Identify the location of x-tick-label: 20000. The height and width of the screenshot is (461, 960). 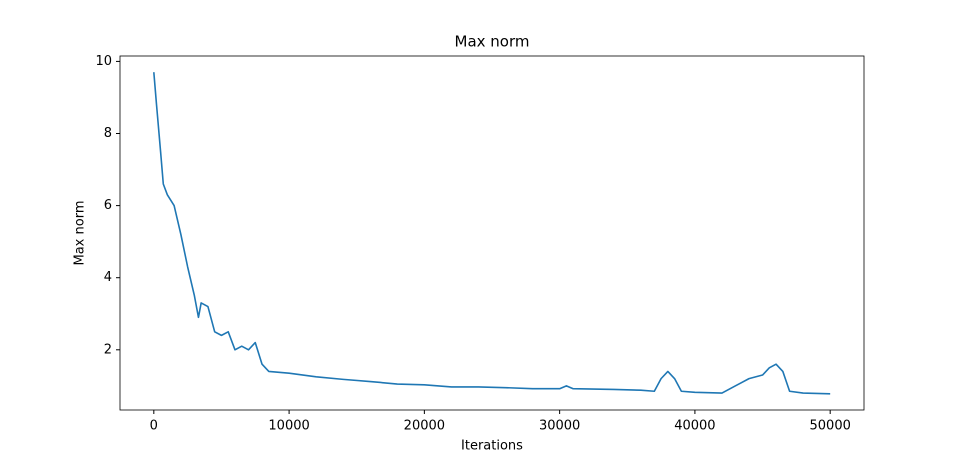
(424, 426).